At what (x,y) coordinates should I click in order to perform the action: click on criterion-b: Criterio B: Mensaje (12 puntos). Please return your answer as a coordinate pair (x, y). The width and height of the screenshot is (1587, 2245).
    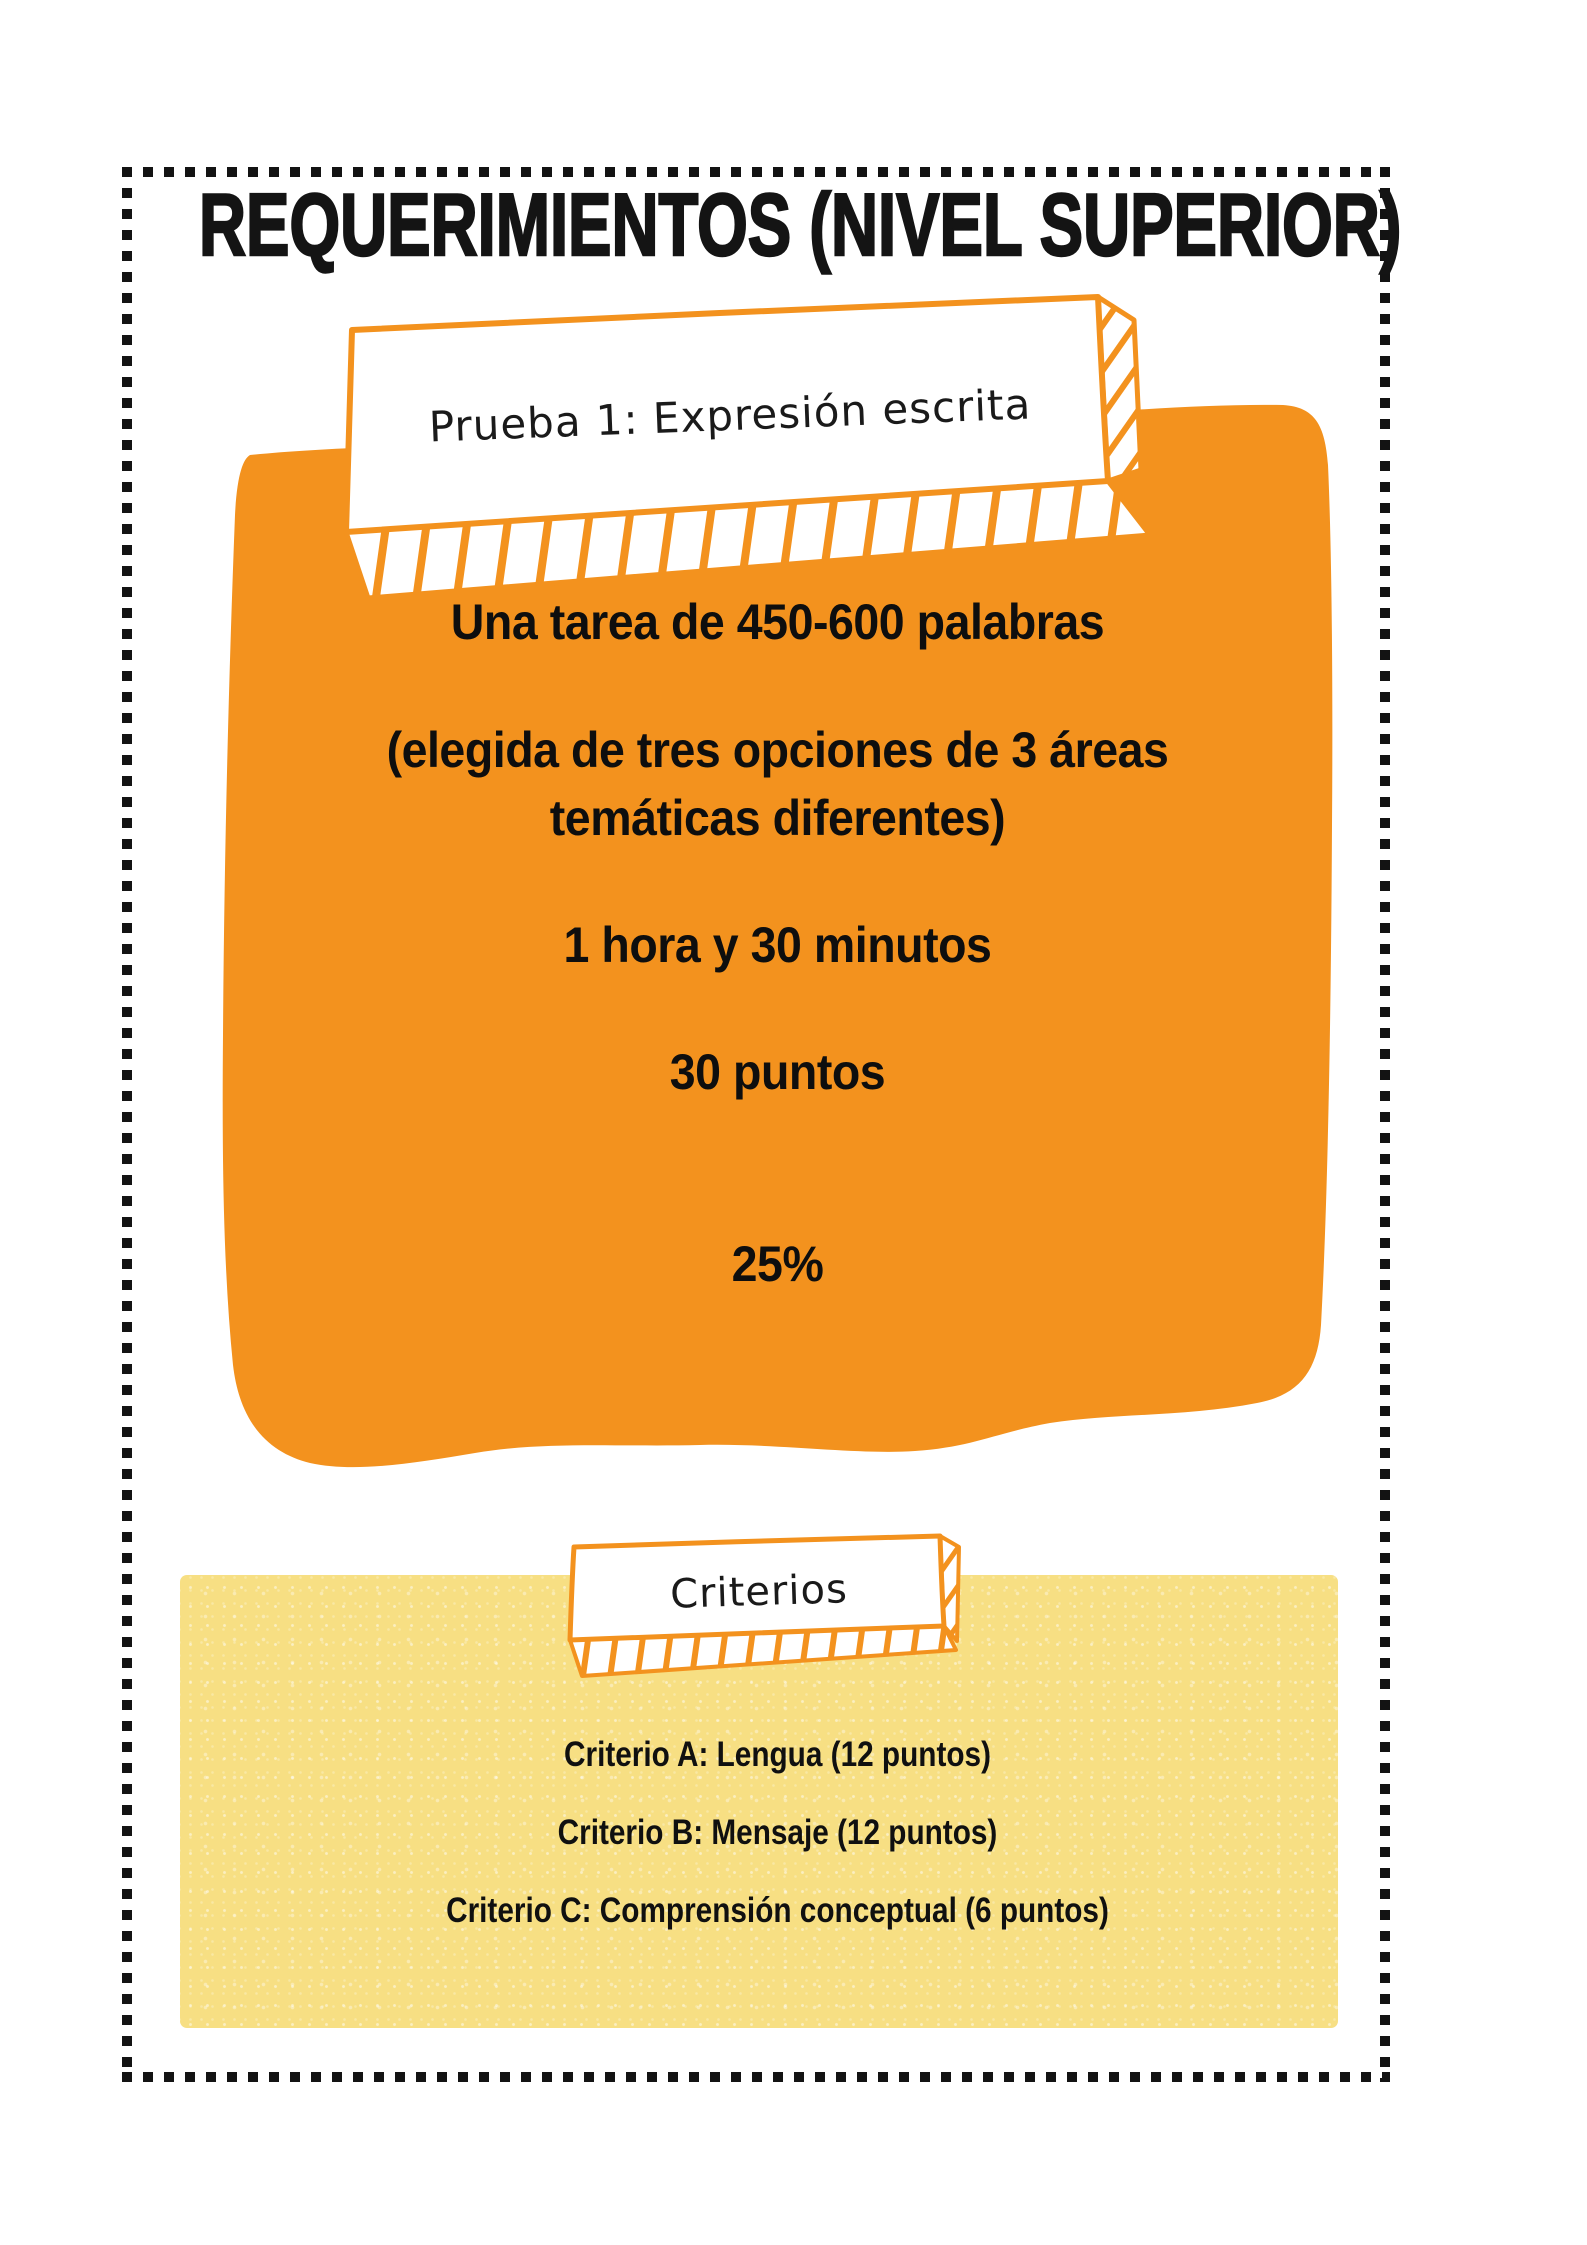
    Looking at the image, I should click on (777, 1832).